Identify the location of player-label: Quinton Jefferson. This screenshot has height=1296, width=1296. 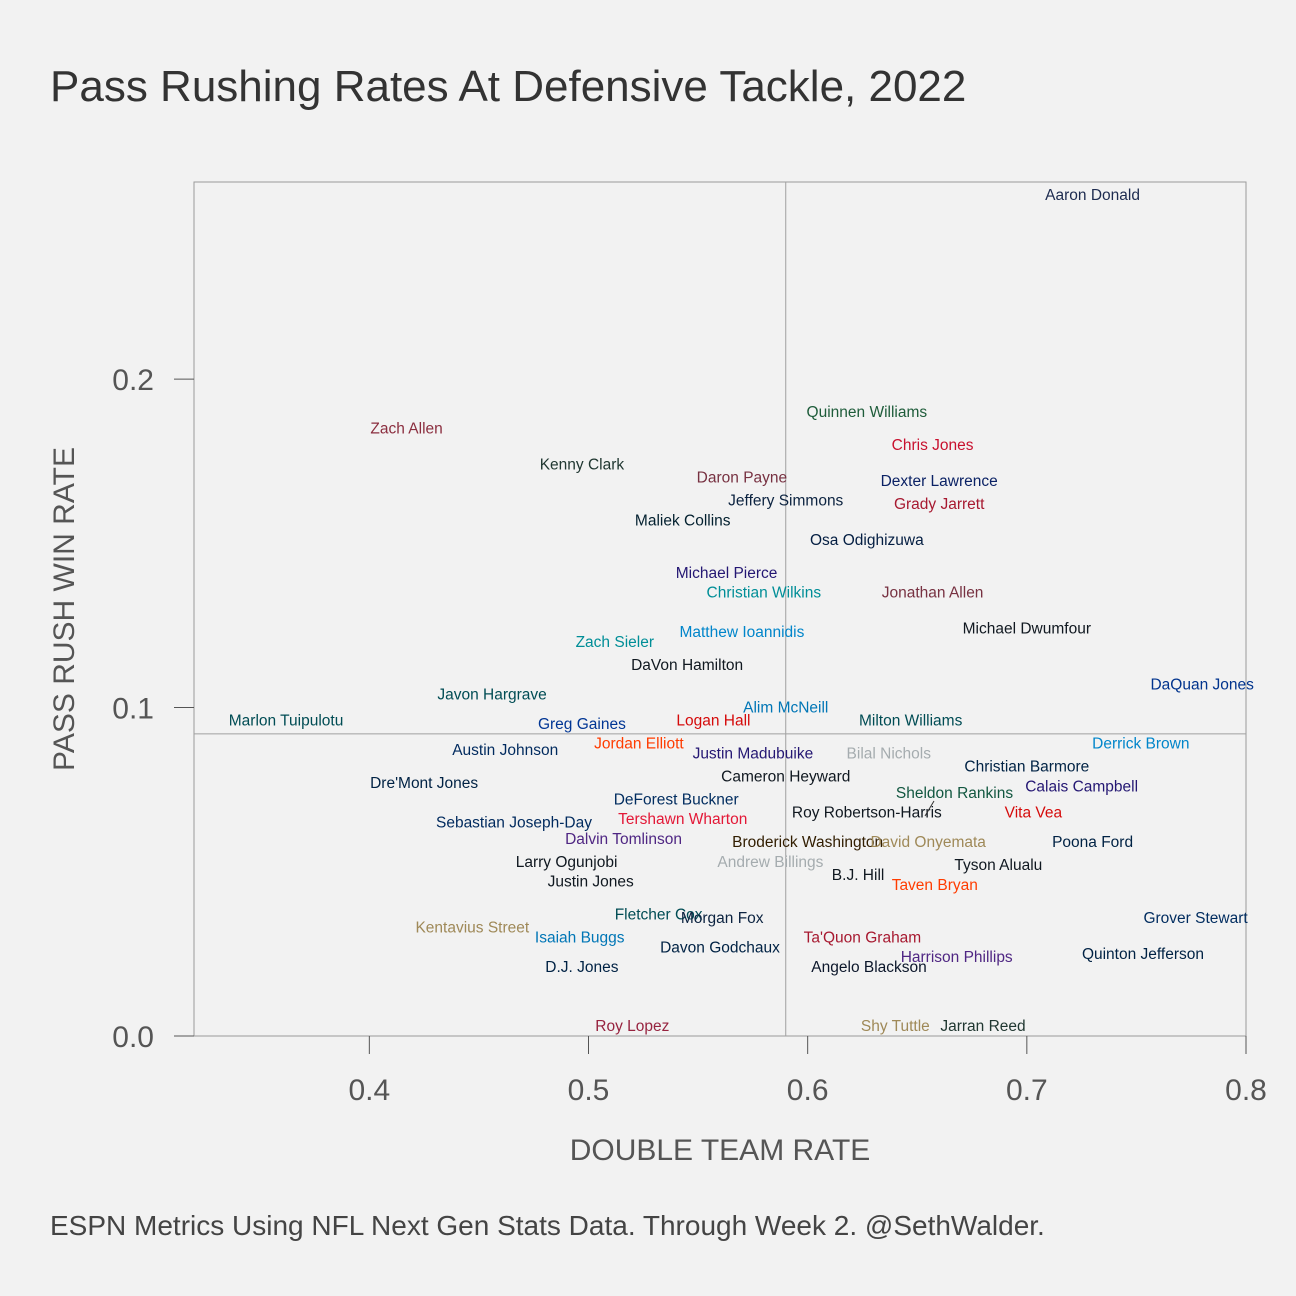
(1143, 954).